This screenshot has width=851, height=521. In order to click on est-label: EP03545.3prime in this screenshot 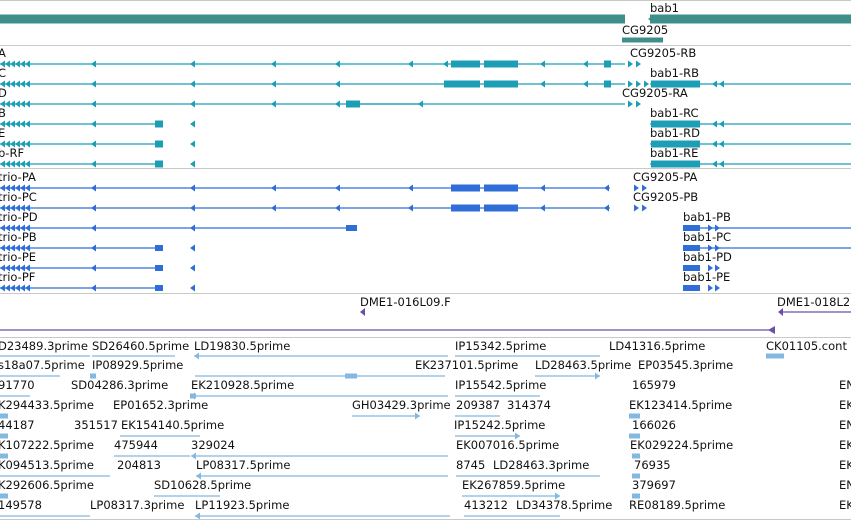, I will do `click(686, 365)`.